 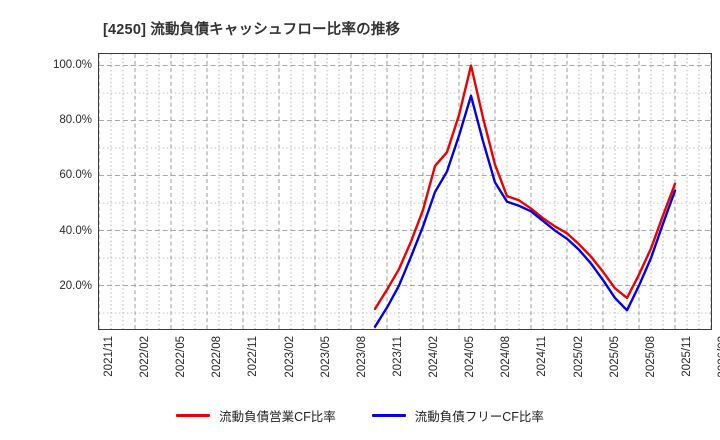 What do you see at coordinates (325, 357) in the screenshot?
I see `x-axis-tick-label: 2023/05` at bounding box center [325, 357].